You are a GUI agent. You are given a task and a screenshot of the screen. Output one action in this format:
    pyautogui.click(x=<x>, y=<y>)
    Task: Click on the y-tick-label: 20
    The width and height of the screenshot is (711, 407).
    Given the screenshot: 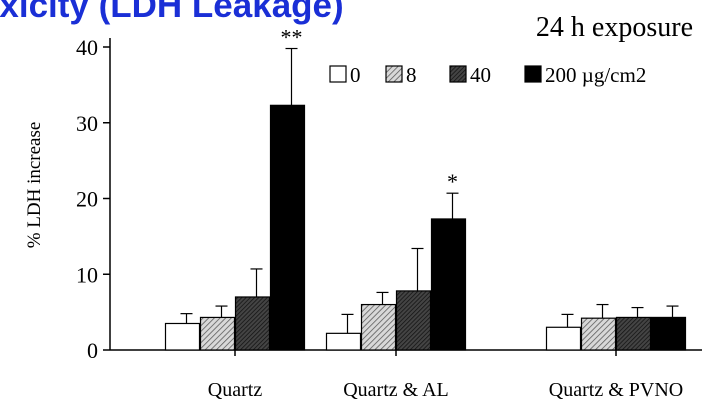 What is the action you would take?
    pyautogui.click(x=87, y=199)
    